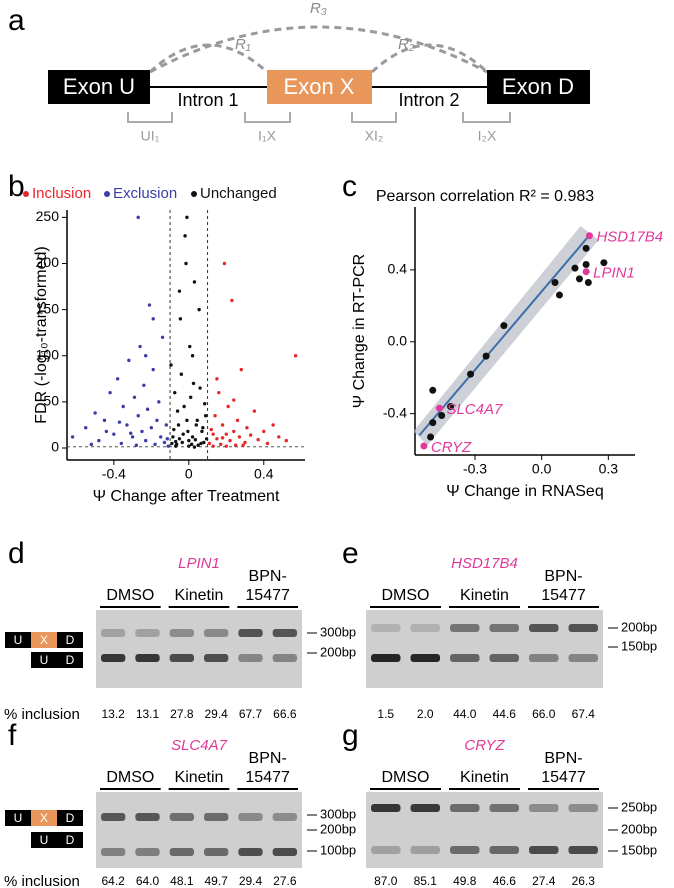 The image size is (674, 888). Describe the element at coordinates (148, 881) in the screenshot. I see `inclusion-value: 64.0` at that location.